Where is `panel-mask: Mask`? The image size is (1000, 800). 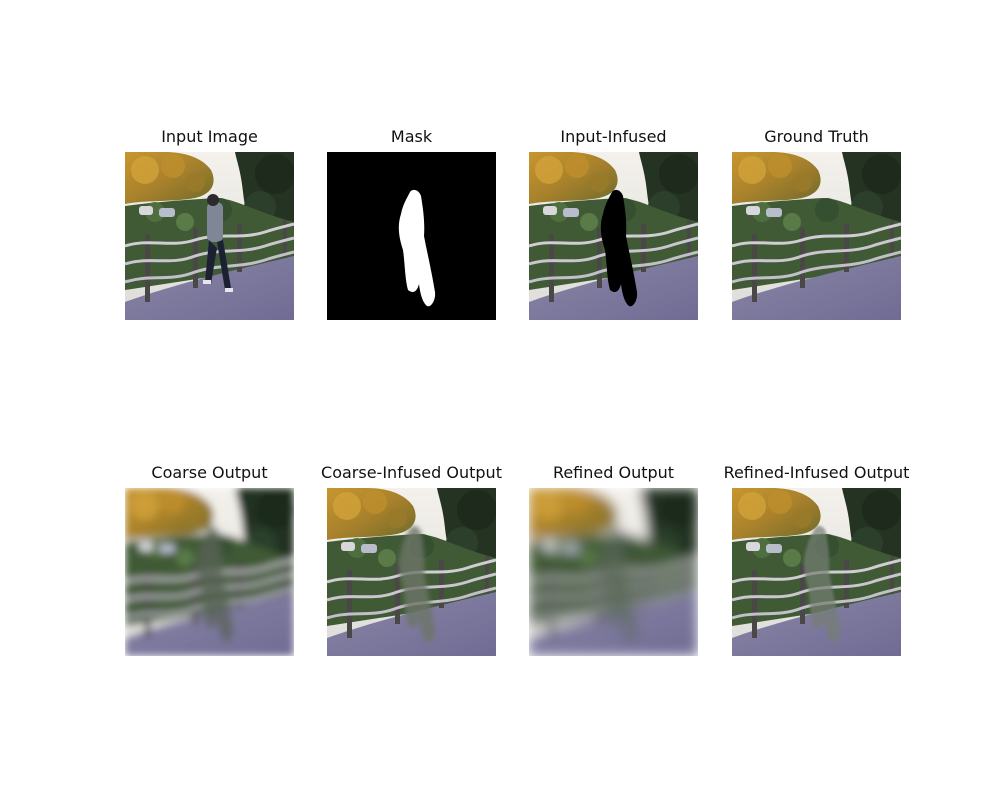 panel-mask: Mask is located at coordinates (411, 223).